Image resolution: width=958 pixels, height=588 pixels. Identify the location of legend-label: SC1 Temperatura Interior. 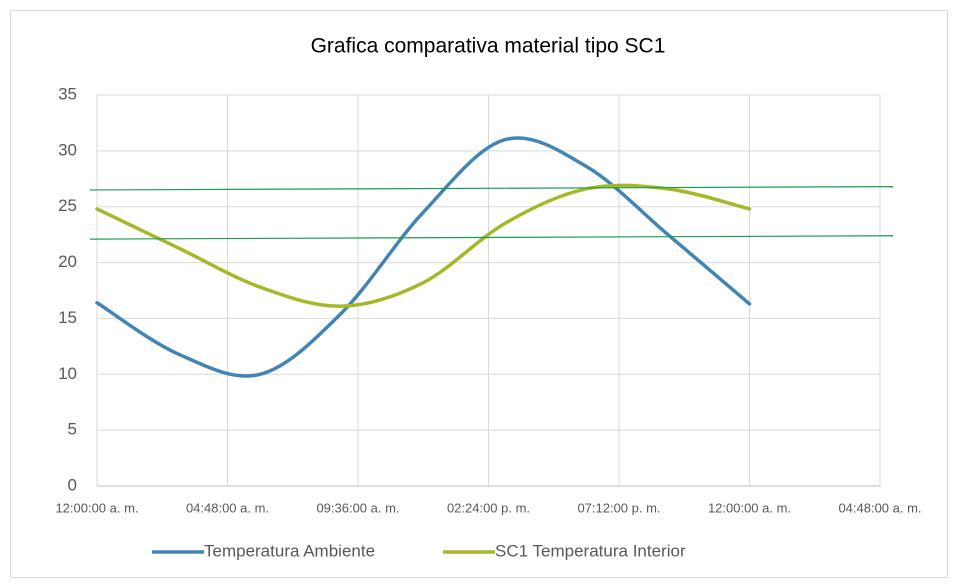
(590, 550).